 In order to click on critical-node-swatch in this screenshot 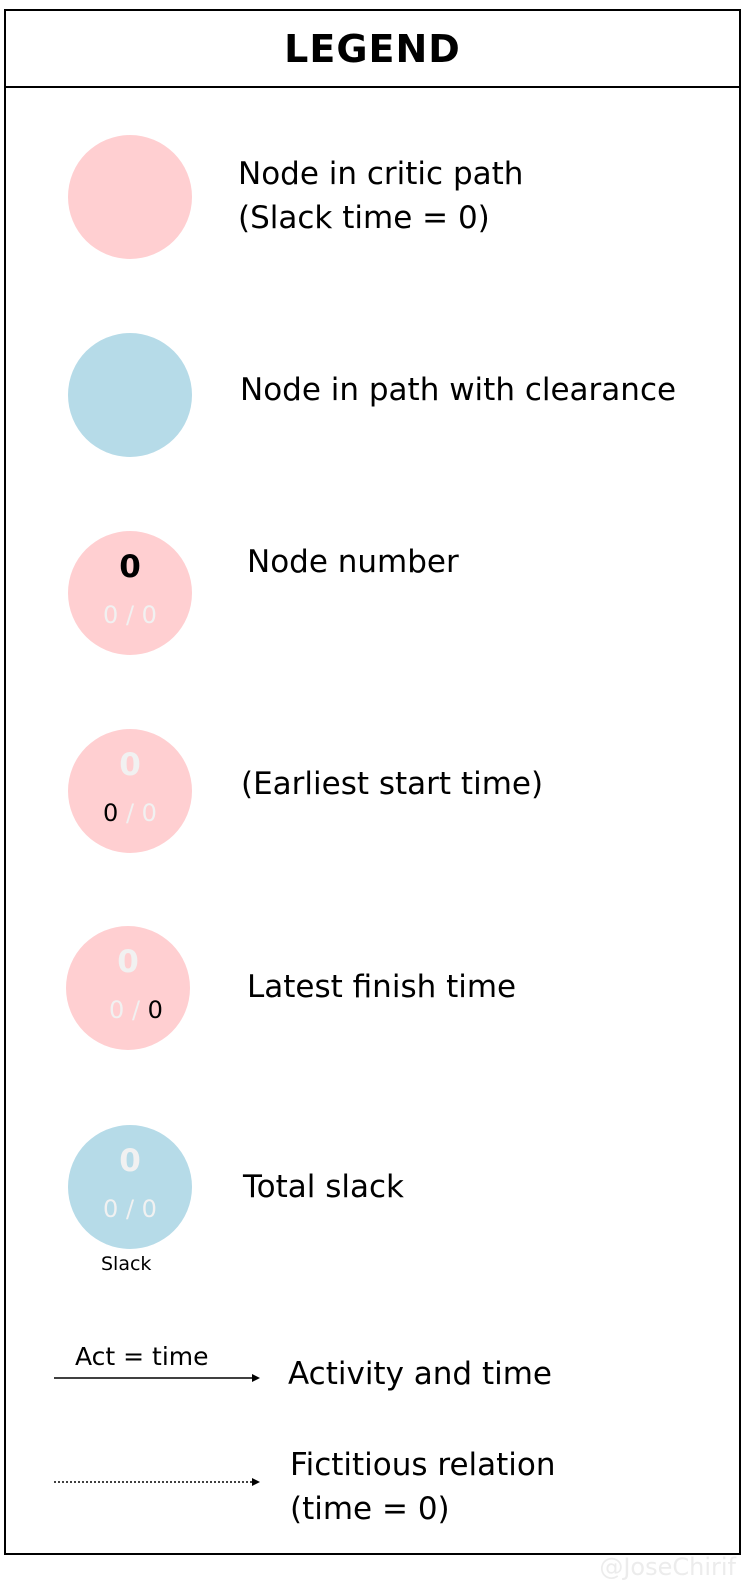, I will do `click(130, 197)`.